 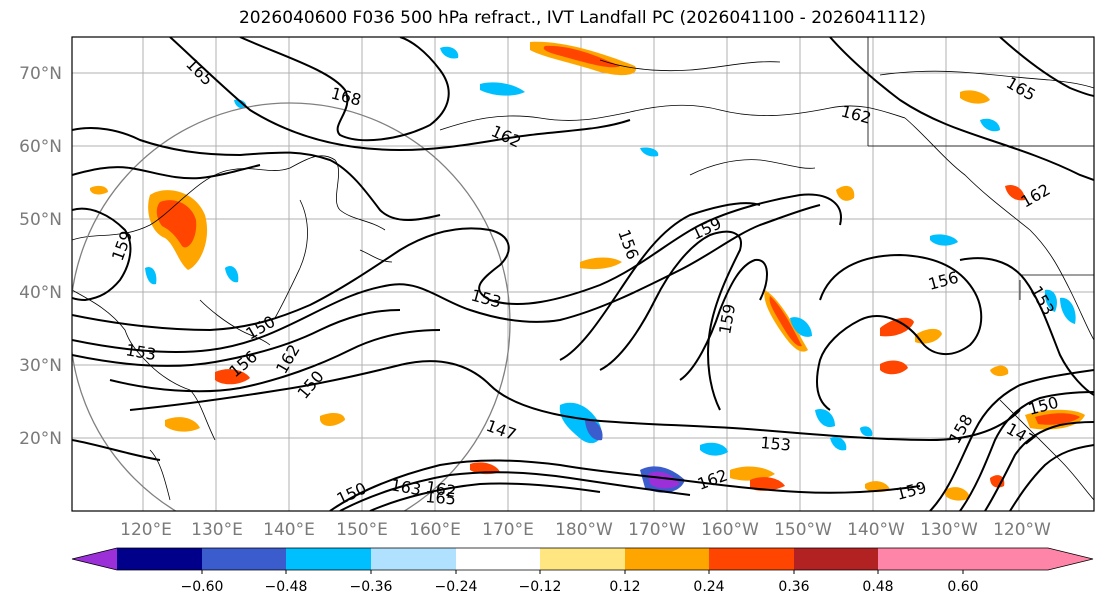 I want to click on lat-label: 60°N, so click(x=40, y=147).